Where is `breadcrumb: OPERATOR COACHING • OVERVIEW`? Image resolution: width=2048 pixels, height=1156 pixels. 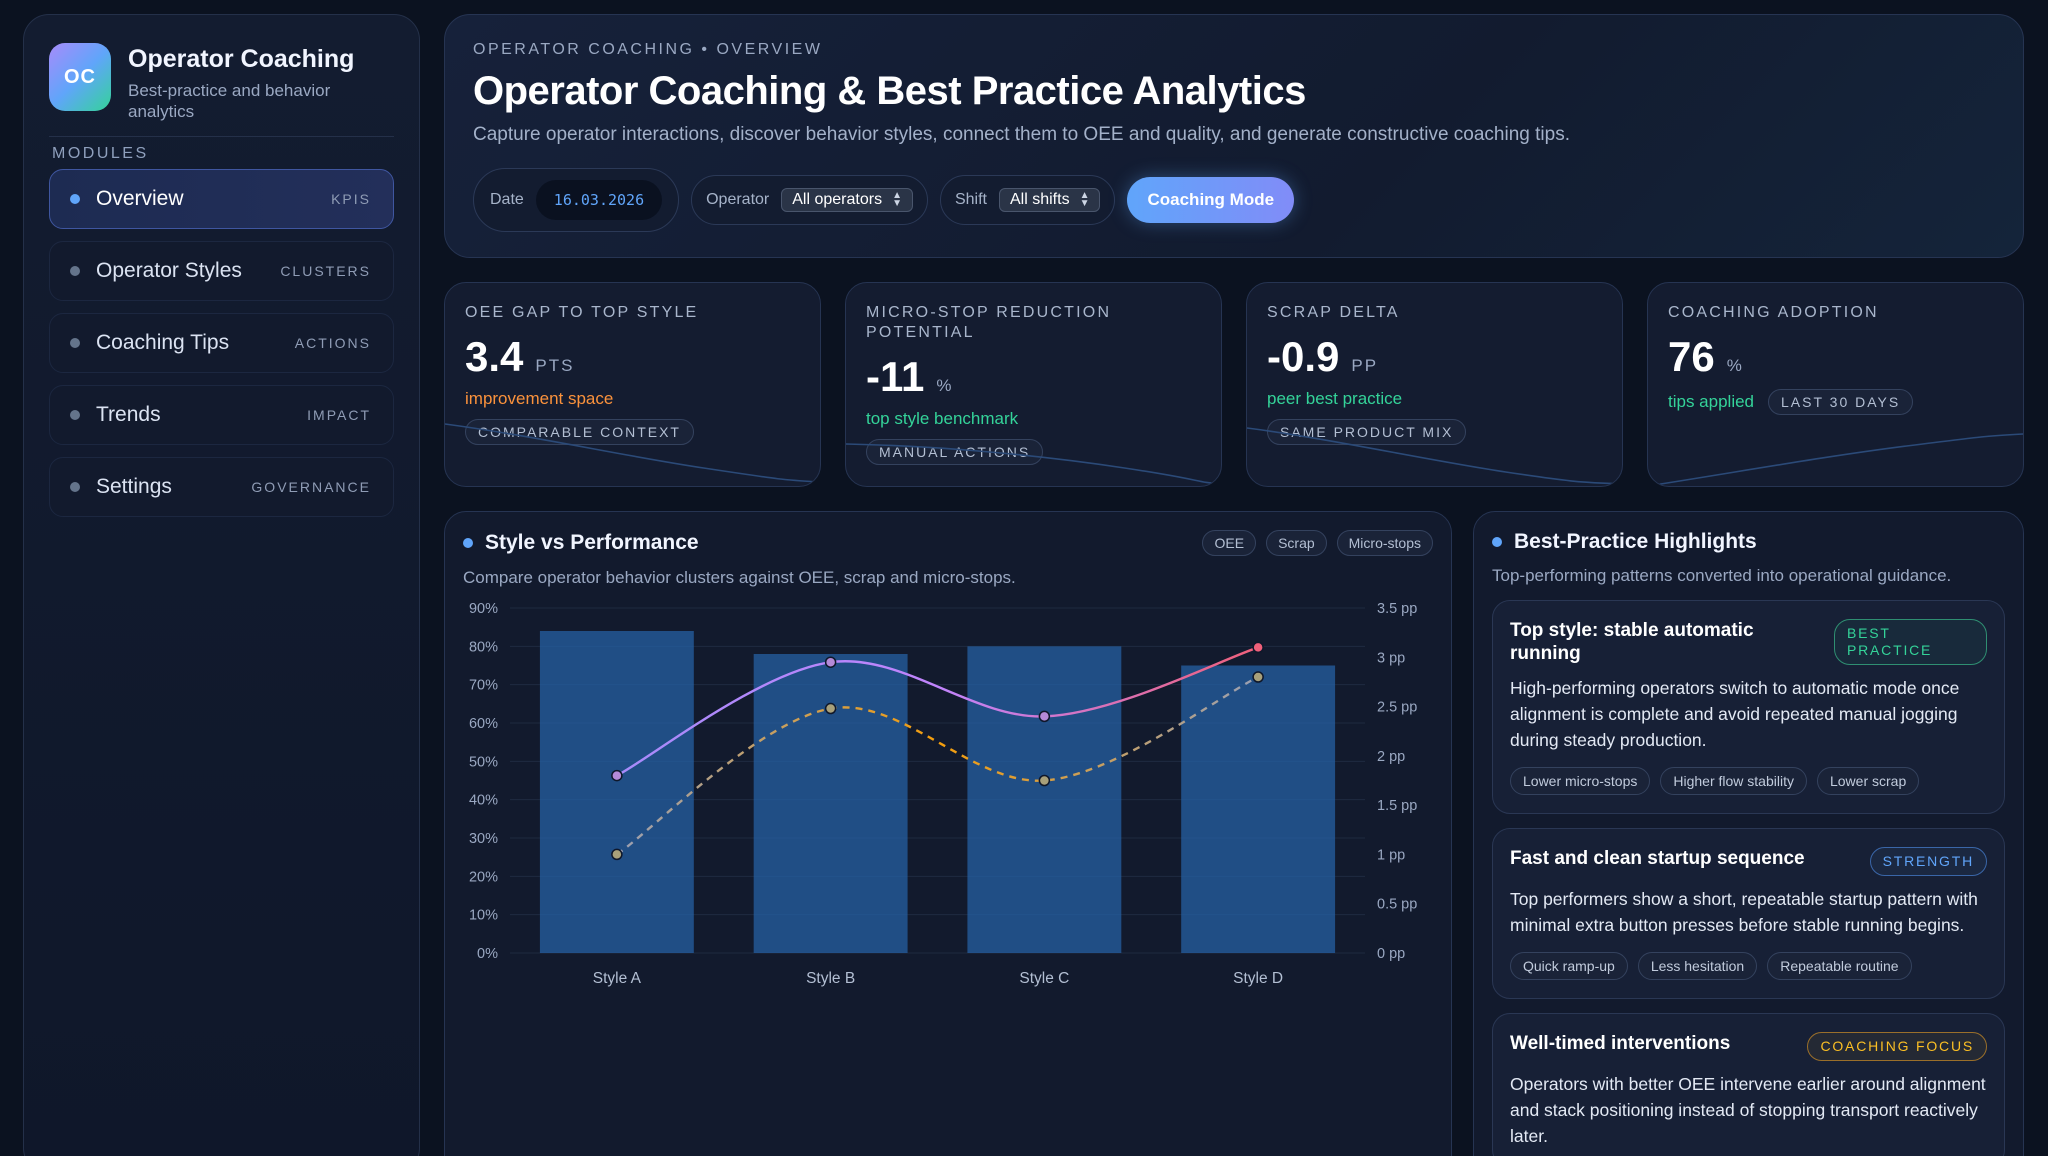 breadcrumb: OPERATOR COACHING • OVERVIEW is located at coordinates (648, 49).